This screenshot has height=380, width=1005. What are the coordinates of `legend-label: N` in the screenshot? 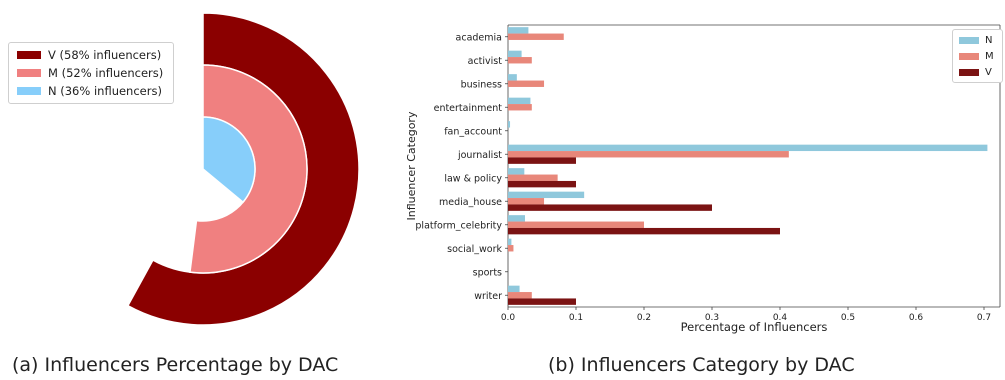 It's located at (989, 40).